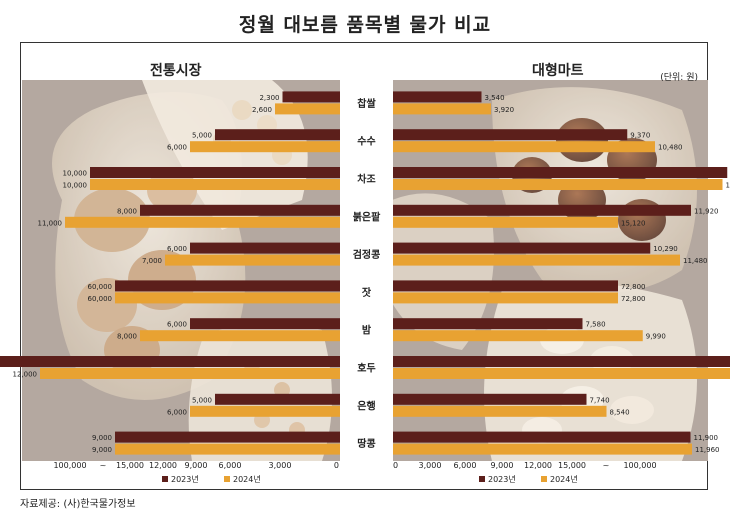 The width and height of the screenshot is (730, 513). Describe the element at coordinates (366, 179) in the screenshot. I see `category-label: 차조` at that location.